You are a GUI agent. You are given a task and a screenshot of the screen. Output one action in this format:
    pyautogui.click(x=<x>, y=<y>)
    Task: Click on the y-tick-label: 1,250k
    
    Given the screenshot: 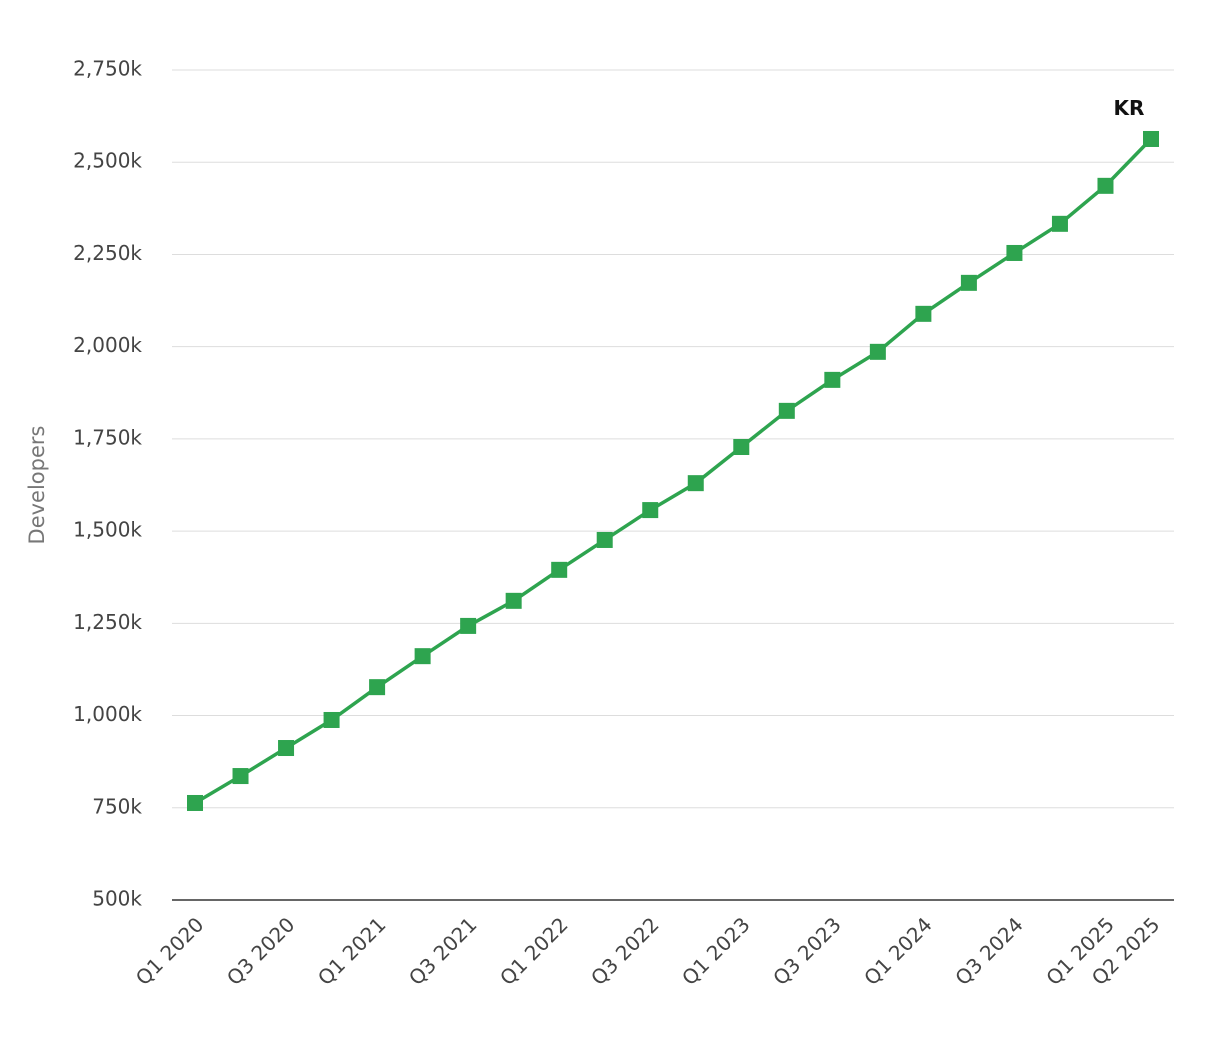 What is the action you would take?
    pyautogui.click(x=107, y=622)
    